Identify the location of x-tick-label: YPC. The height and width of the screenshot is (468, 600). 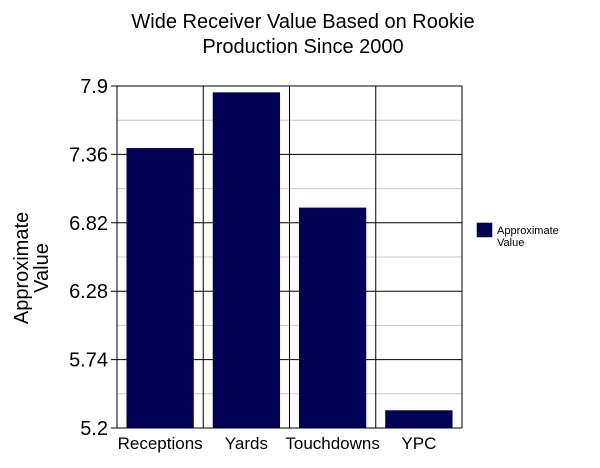
(418, 443).